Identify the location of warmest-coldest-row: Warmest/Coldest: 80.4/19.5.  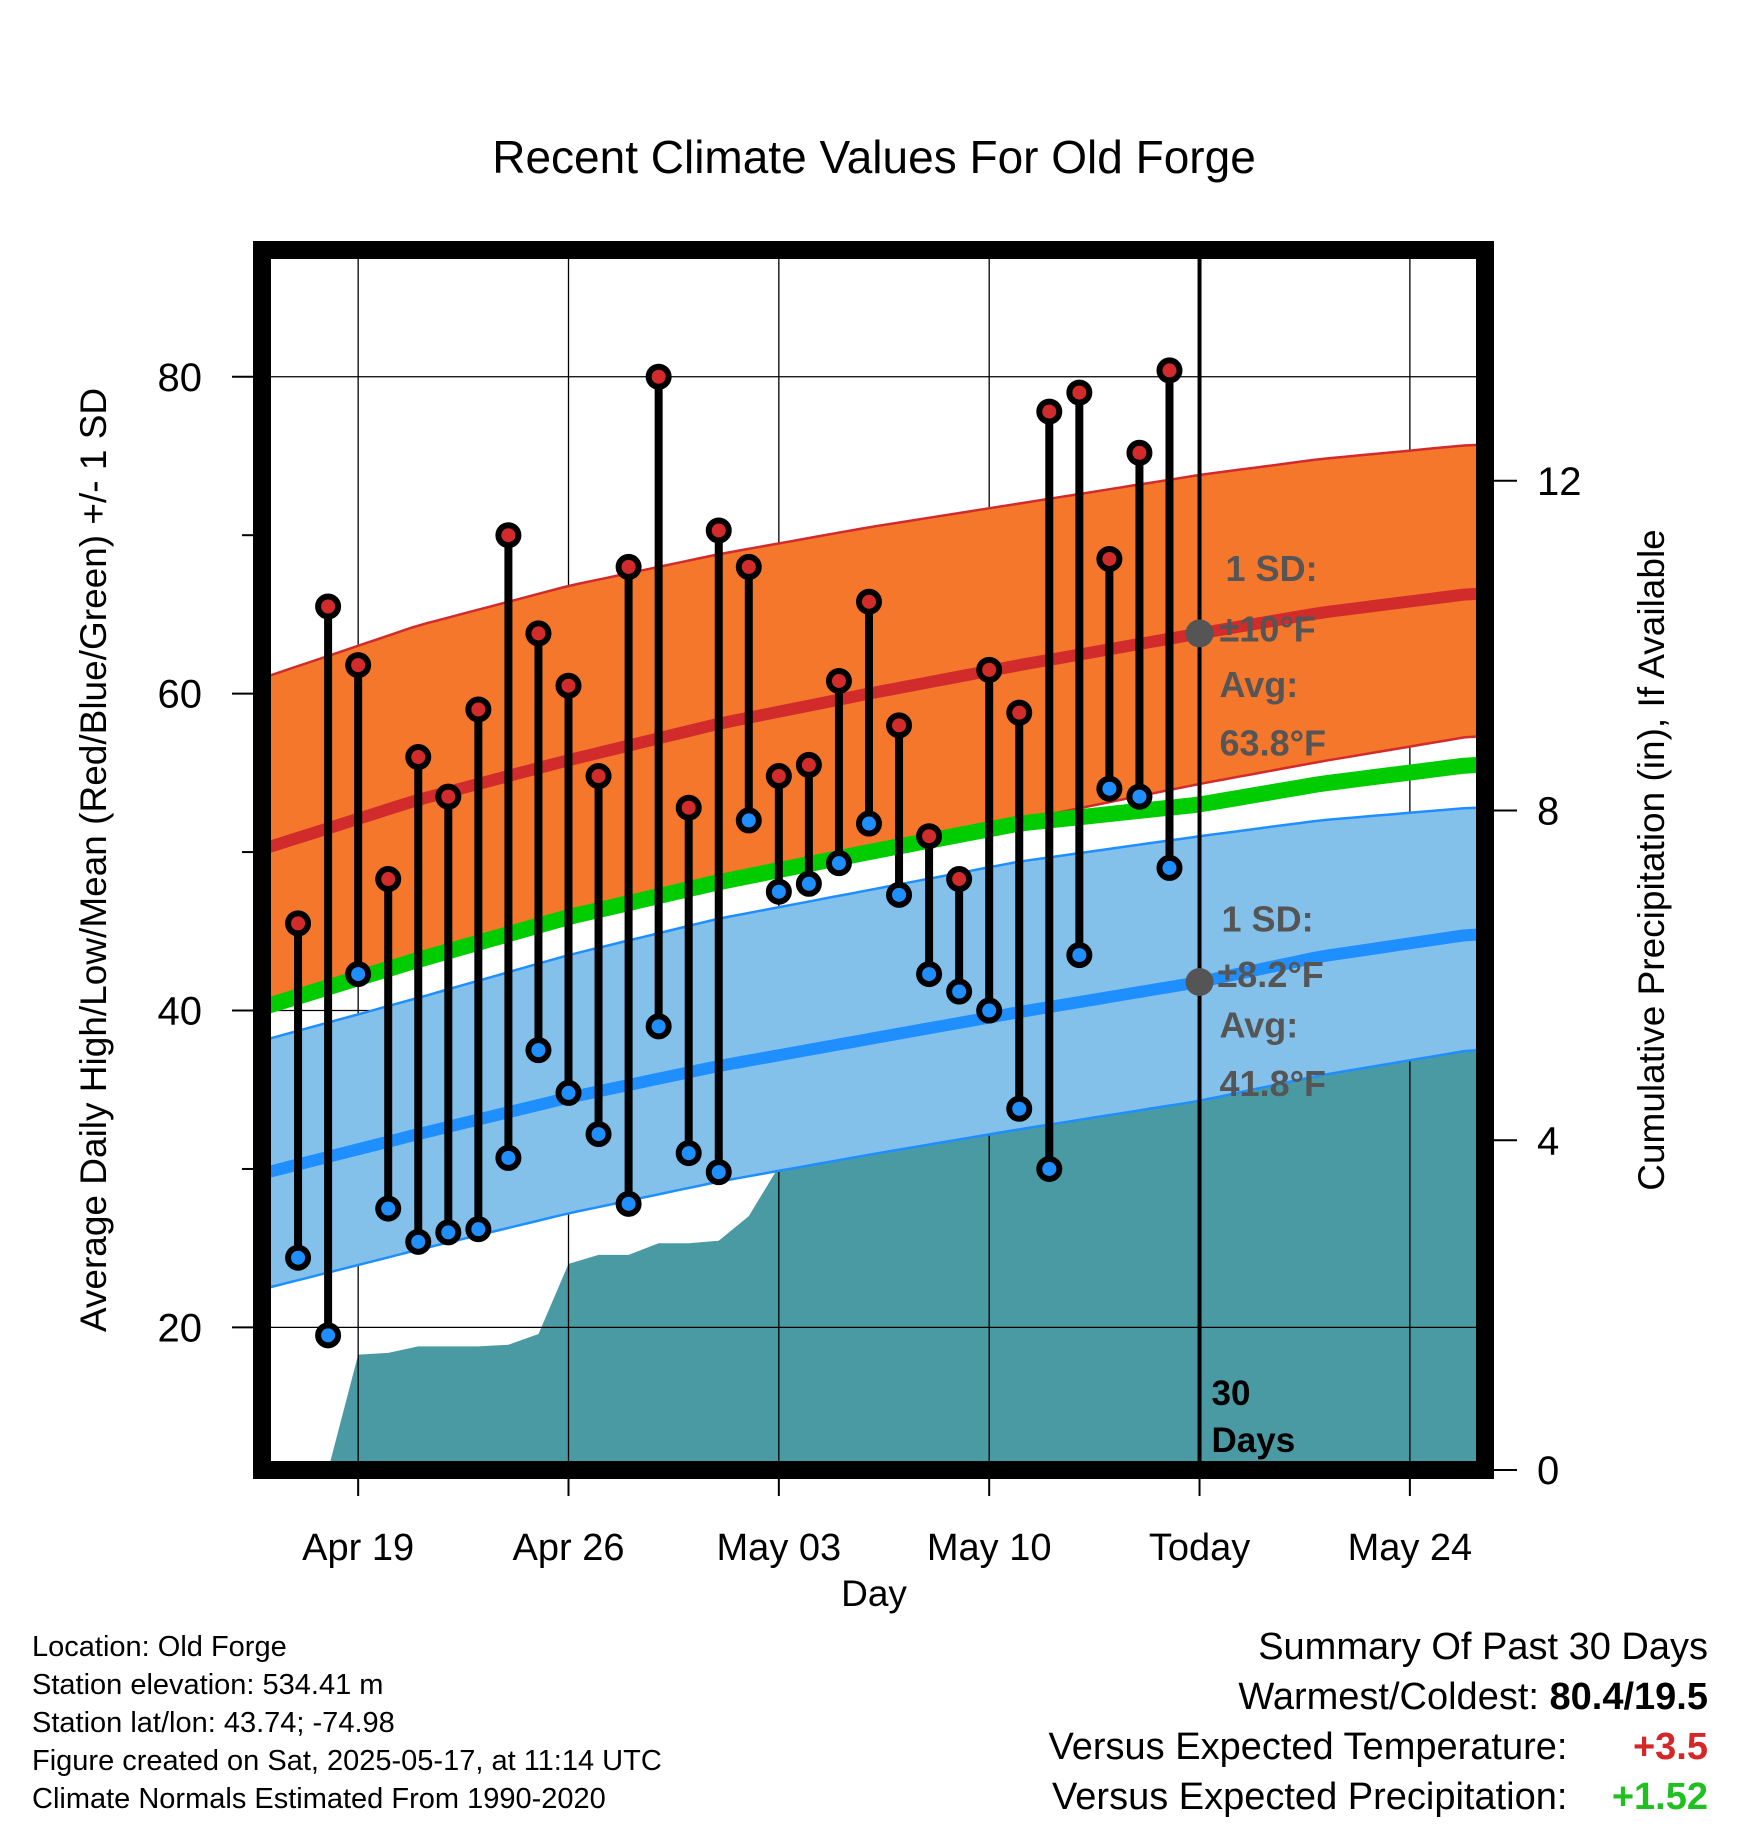
(1378, 1697).